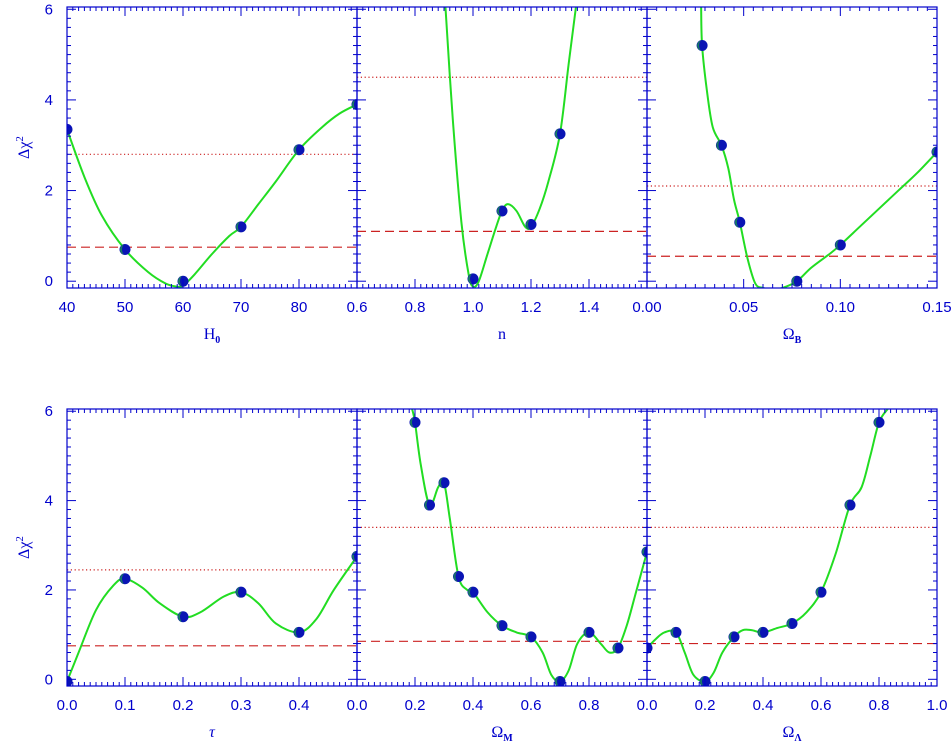 This screenshot has height=751, width=951. I want to click on x-axis-label: ΩM, so click(502, 734).